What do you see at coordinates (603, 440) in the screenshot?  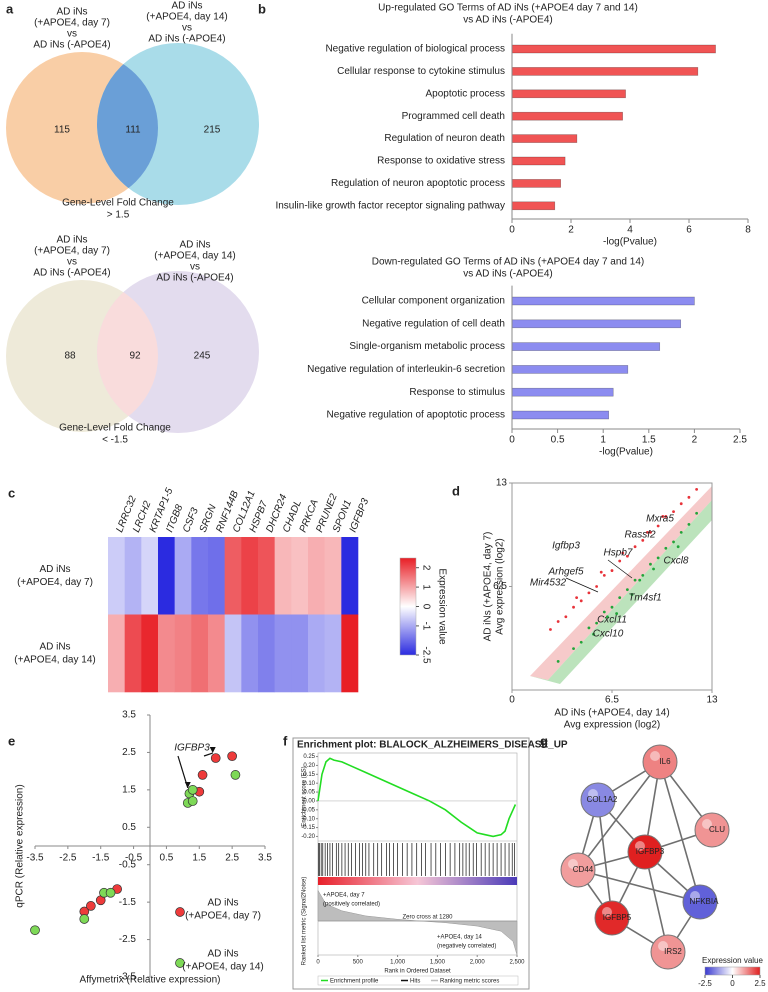 I see `x-tick-label: 1` at bounding box center [603, 440].